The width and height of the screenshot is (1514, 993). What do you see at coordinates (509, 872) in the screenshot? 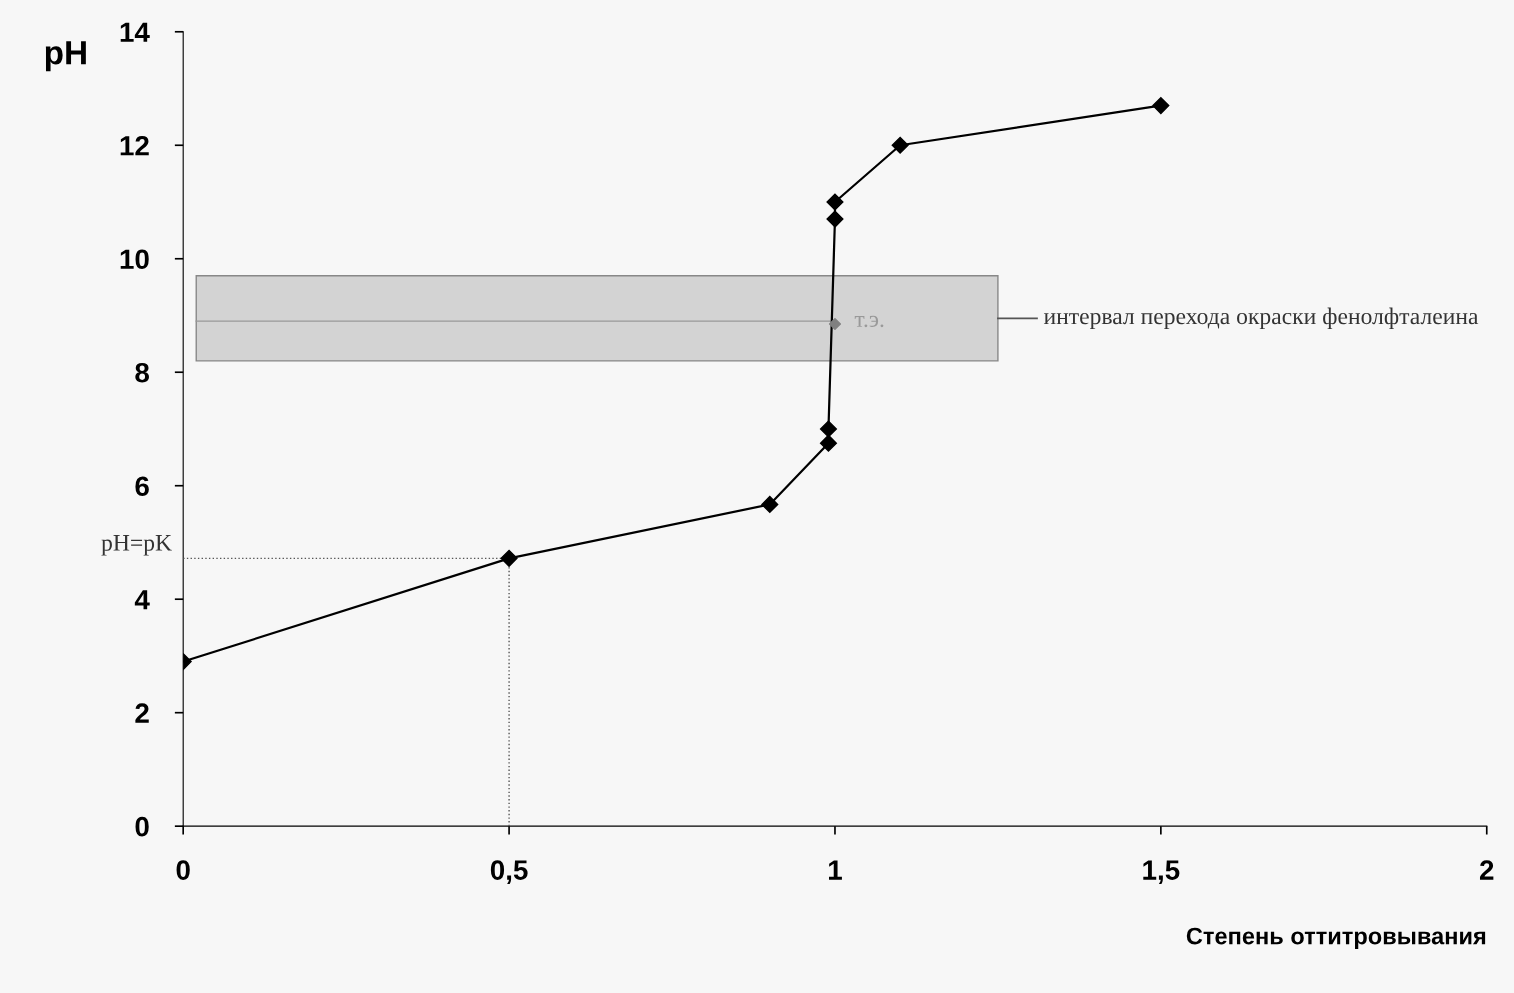
I see `x-tick-label: 0,5` at bounding box center [509, 872].